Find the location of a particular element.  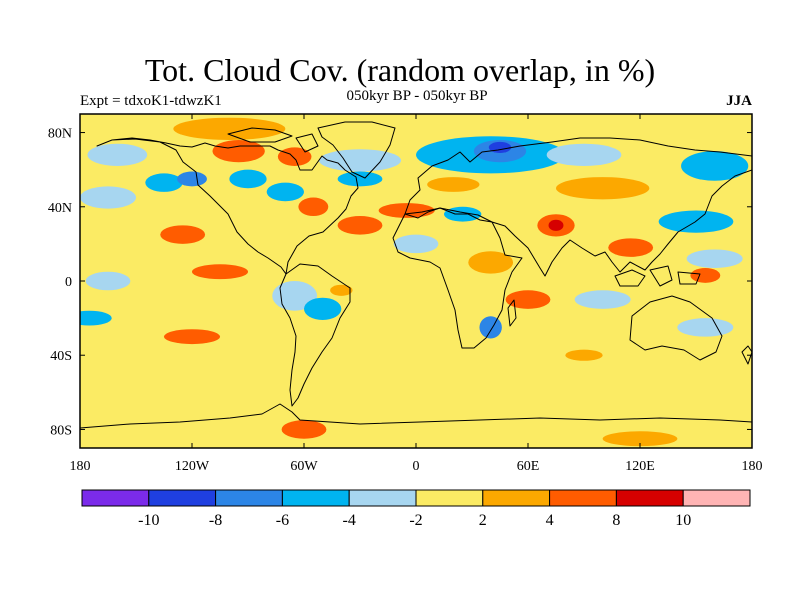

coastline-greenland is located at coordinates (356, 150).